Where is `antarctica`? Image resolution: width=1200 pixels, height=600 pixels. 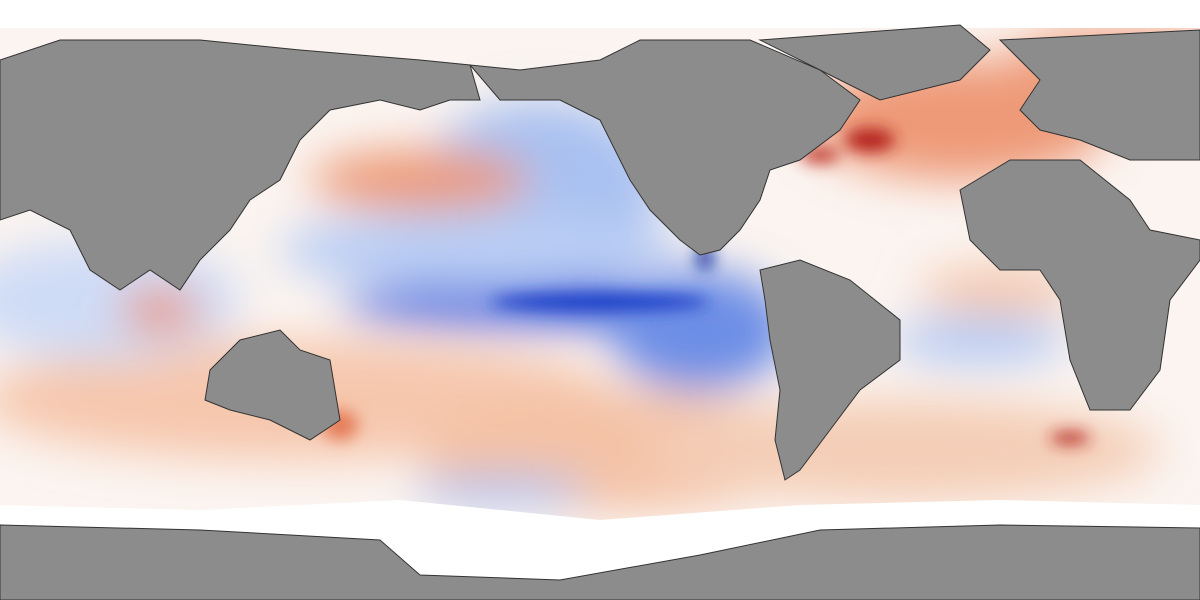 antarctica is located at coordinates (600, 562).